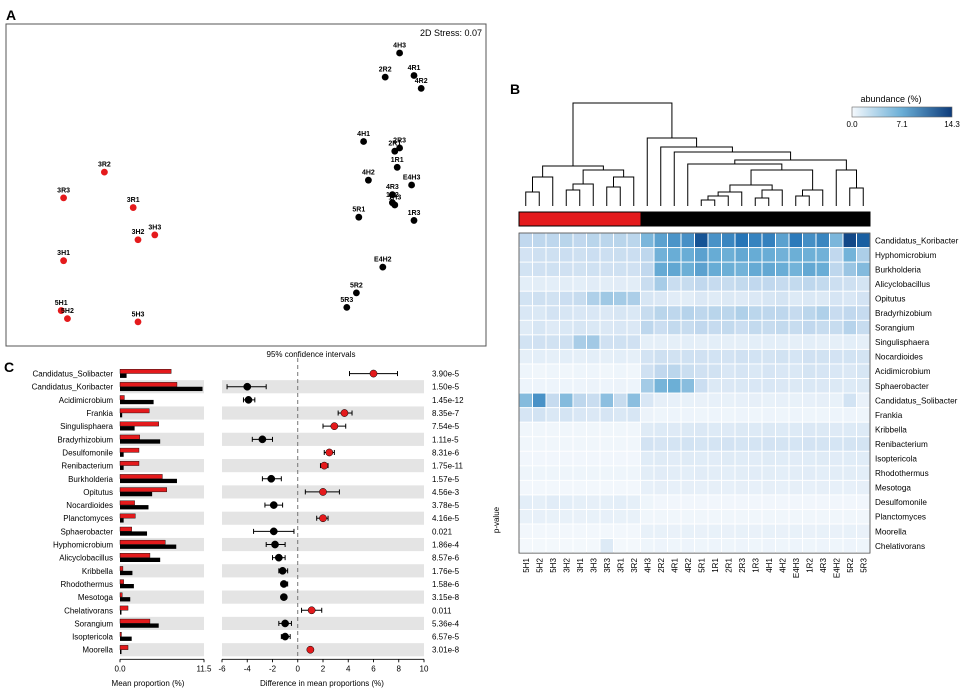  I want to click on right-x-tick-label: -6, so click(222, 668).